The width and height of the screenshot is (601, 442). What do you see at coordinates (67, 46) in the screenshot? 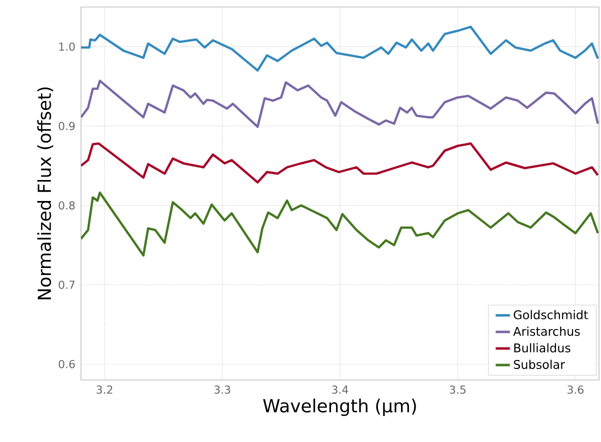
I see `y-tick-label: 1.0` at bounding box center [67, 46].